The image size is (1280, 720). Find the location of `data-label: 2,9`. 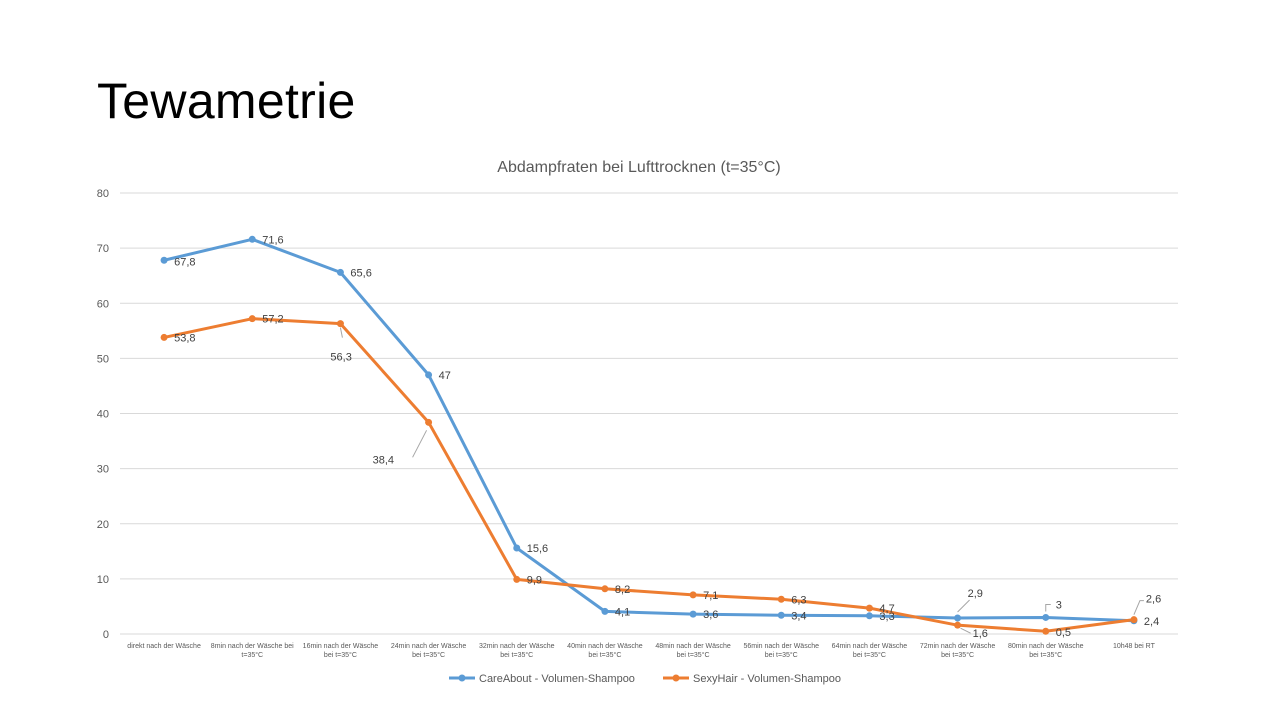

data-label: 2,9 is located at coordinates (975, 594).